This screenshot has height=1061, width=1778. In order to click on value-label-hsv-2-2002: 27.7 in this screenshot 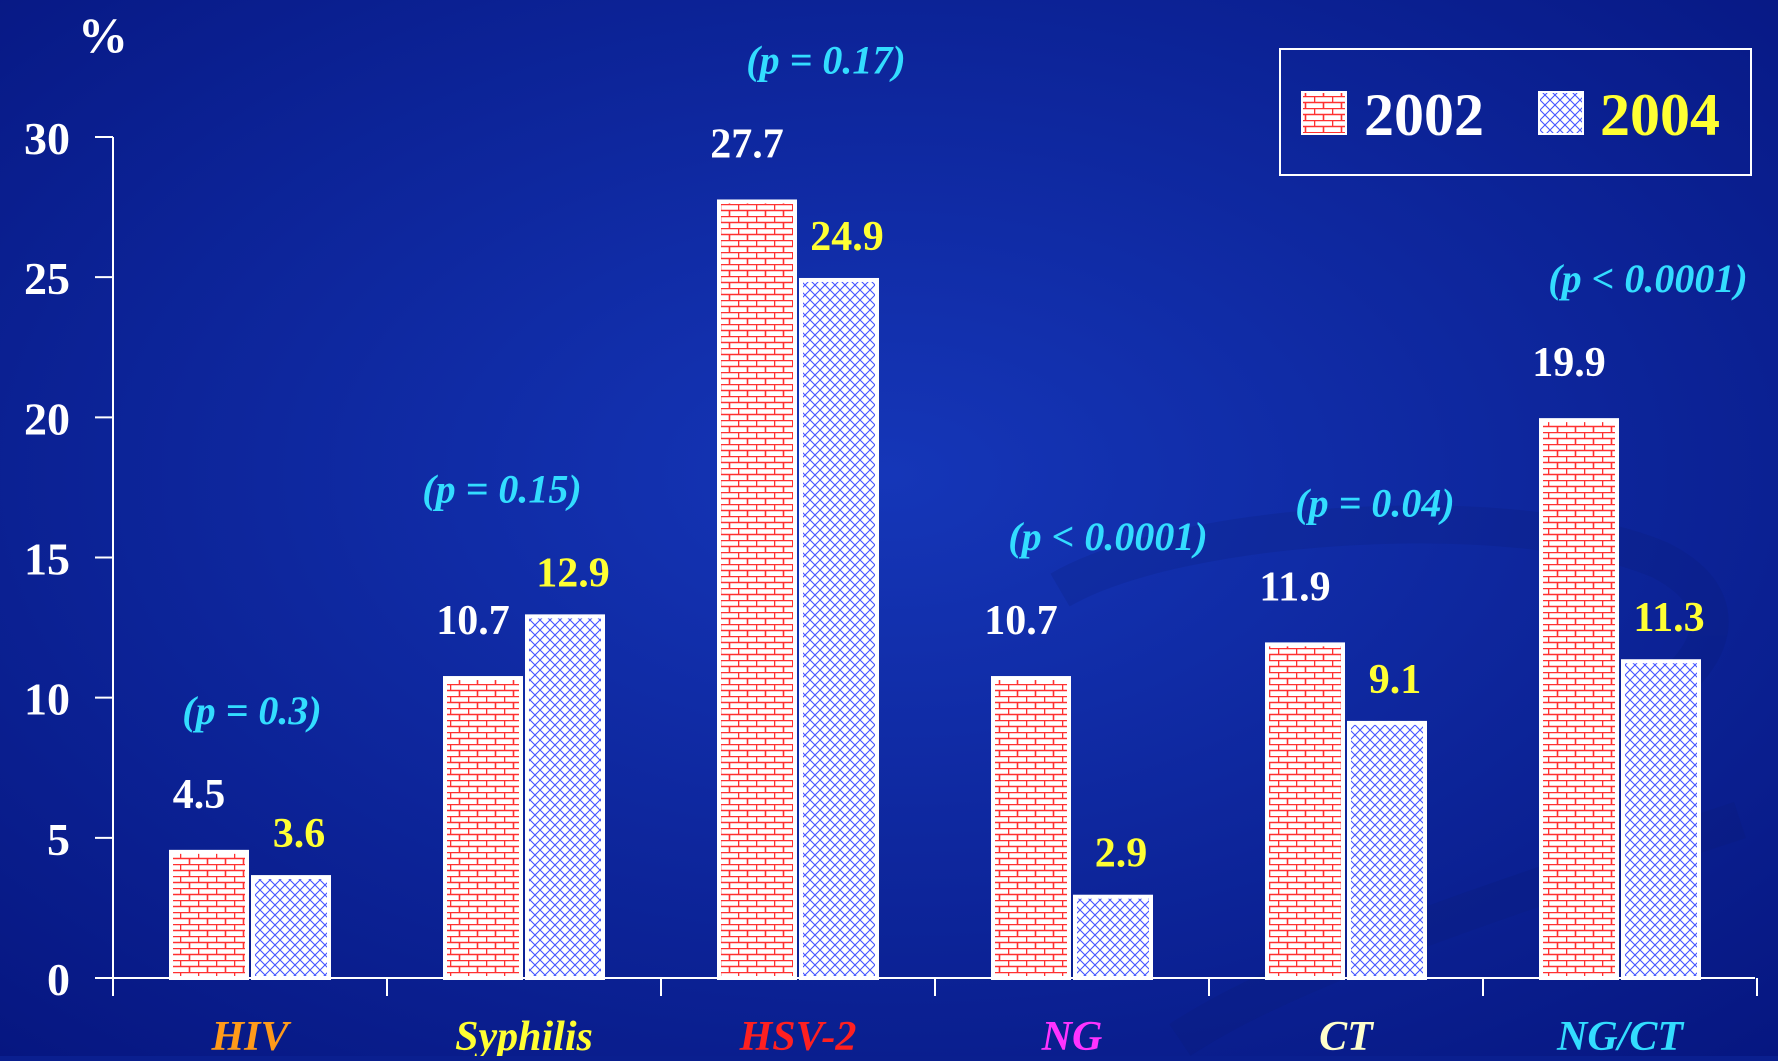, I will do `click(747, 144)`.